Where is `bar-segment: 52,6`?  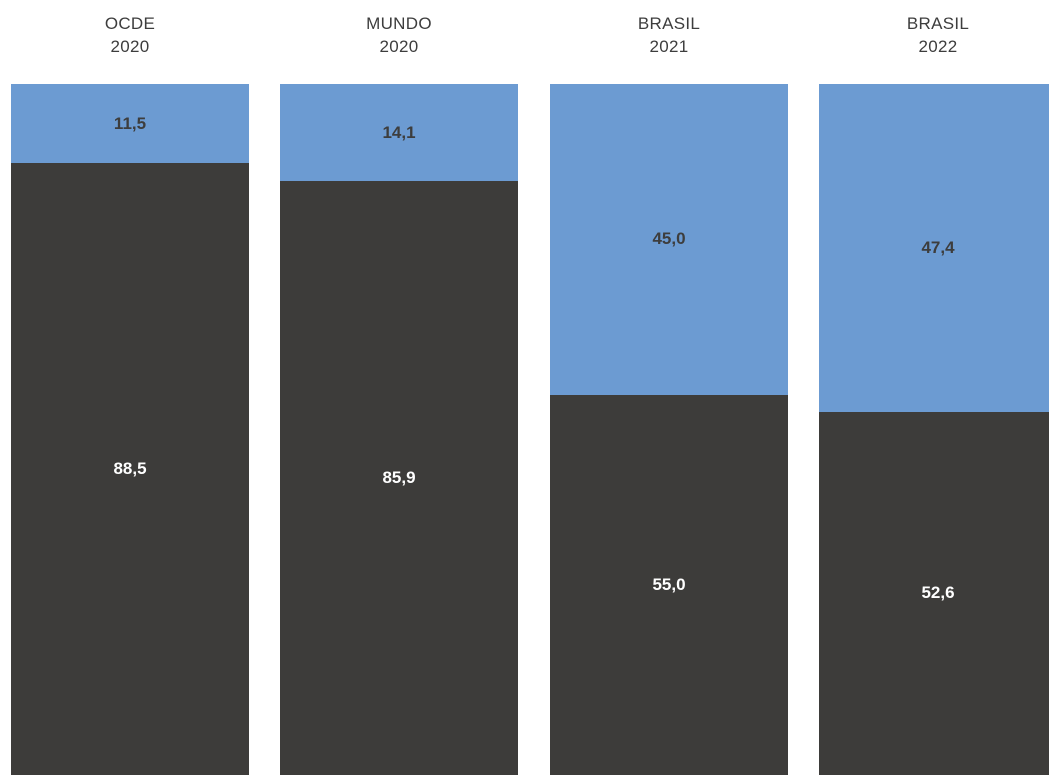
bar-segment: 52,6 is located at coordinates (934, 593).